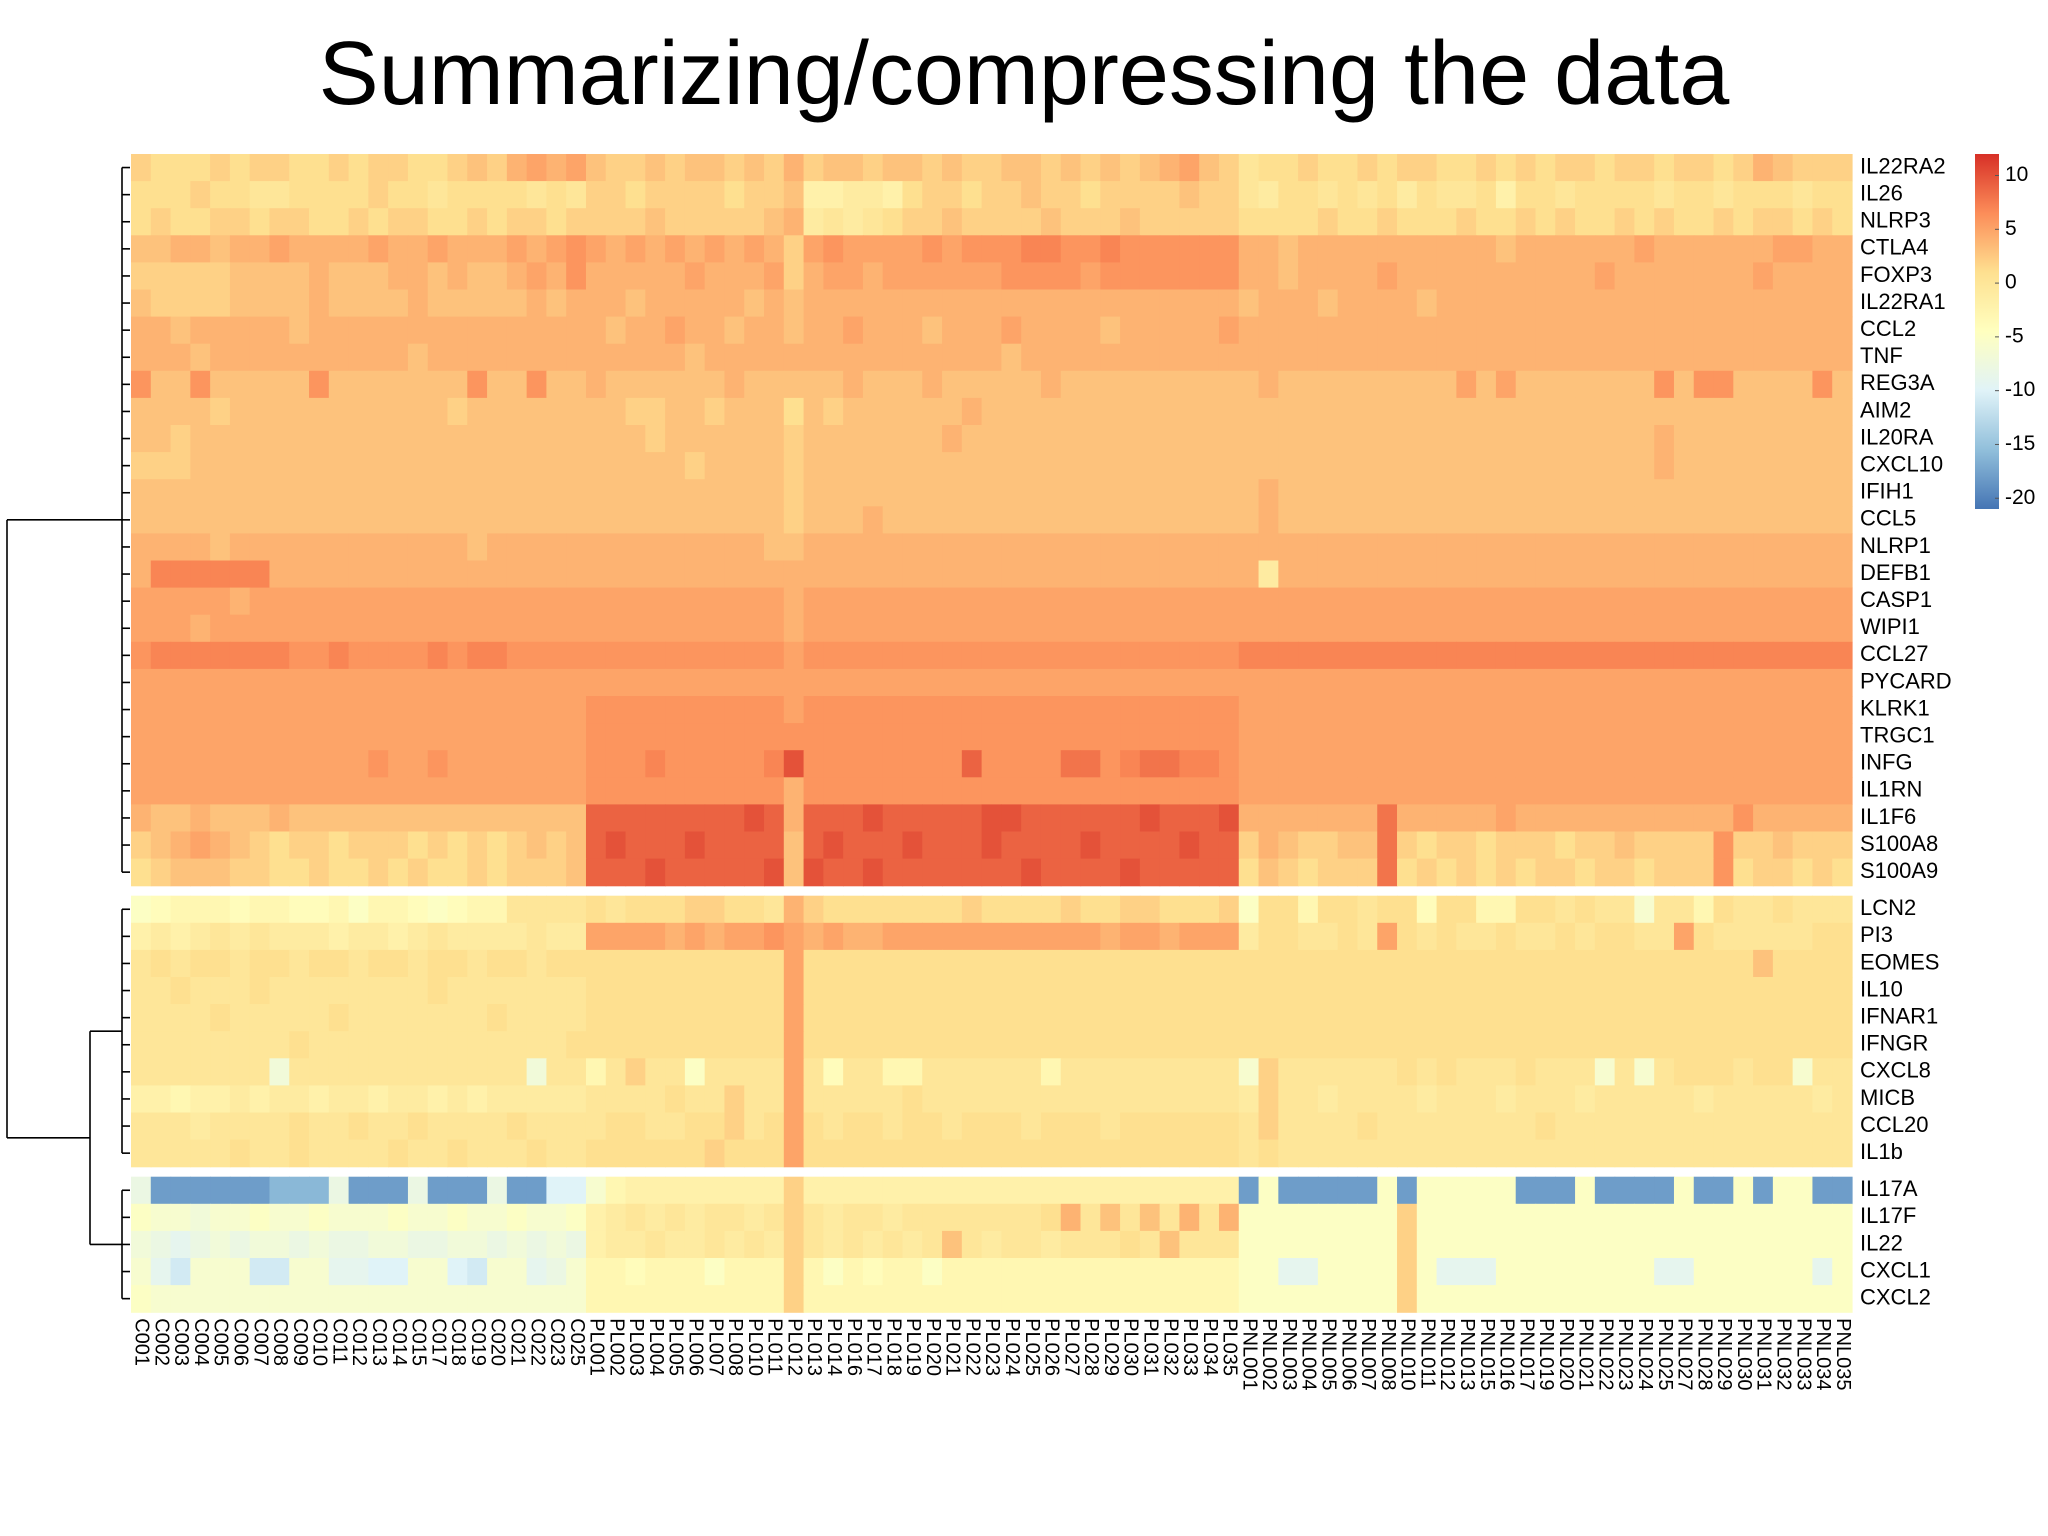 The width and height of the screenshot is (2048, 1536). I want to click on row-label: CXCL2, so click(1895, 1296).